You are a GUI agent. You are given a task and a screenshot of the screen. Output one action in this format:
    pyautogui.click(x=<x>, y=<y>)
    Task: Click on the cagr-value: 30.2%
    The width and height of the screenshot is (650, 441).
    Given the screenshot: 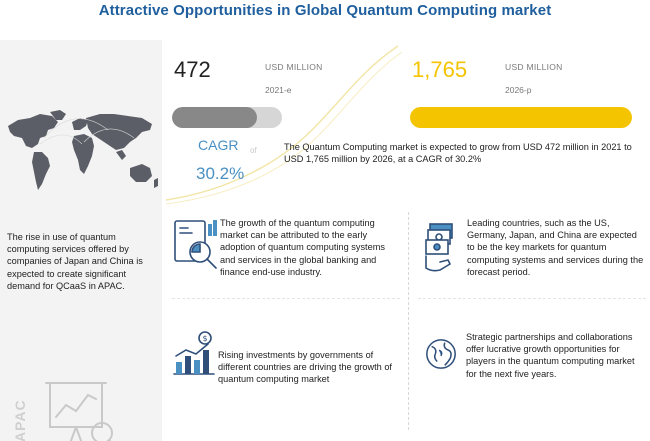 What is the action you would take?
    pyautogui.click(x=220, y=173)
    